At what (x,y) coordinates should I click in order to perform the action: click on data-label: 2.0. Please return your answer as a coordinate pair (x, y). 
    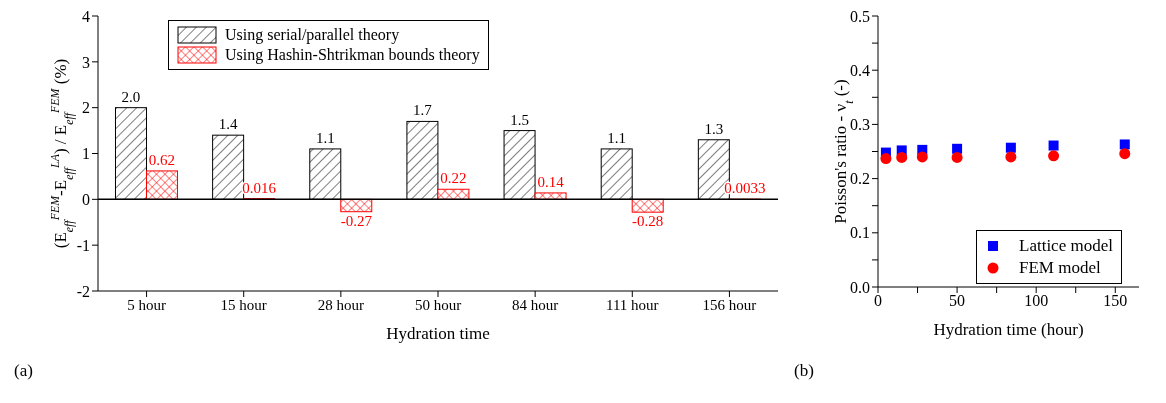
    Looking at the image, I should click on (131, 96).